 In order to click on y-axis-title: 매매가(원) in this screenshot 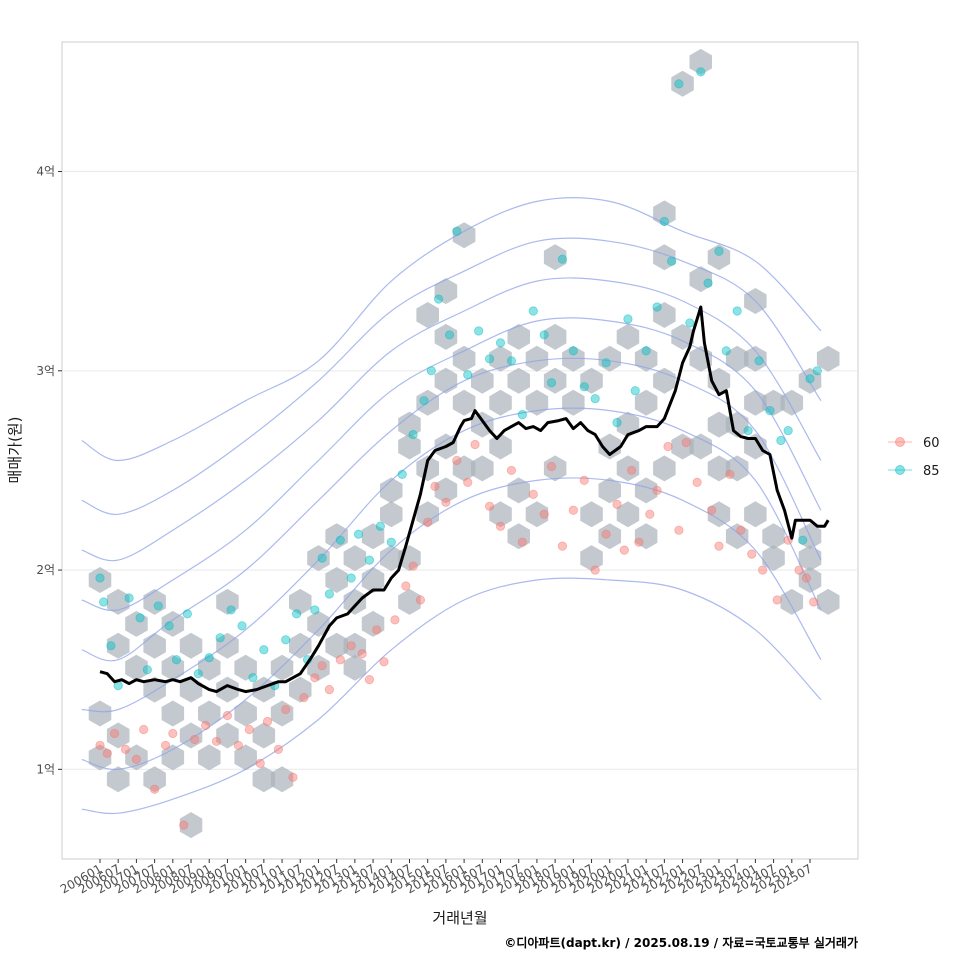, I will do `click(15, 450)`.